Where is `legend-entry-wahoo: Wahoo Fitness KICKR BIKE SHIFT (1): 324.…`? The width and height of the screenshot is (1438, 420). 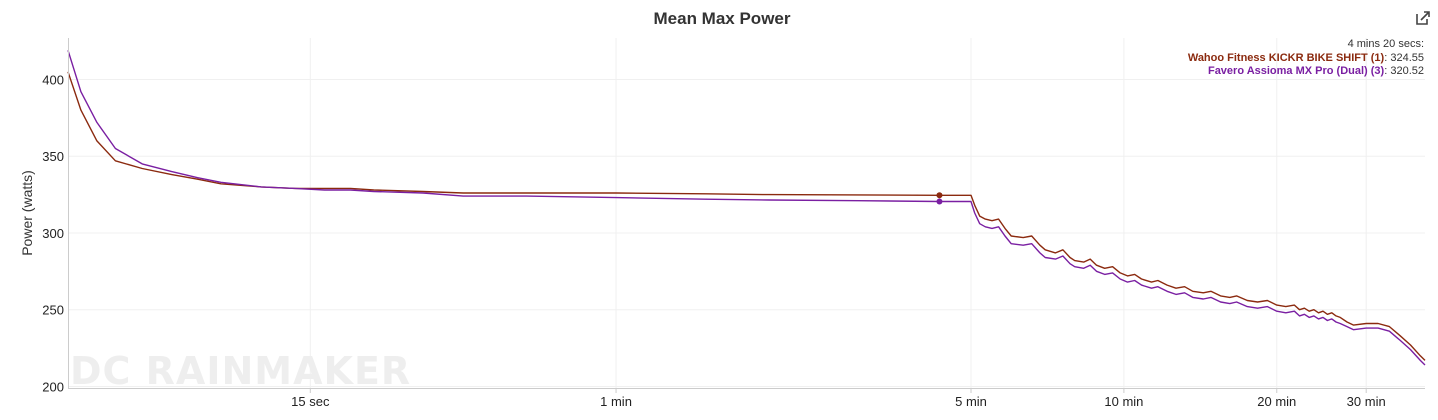
legend-entry-wahoo: Wahoo Fitness KICKR BIKE SHIFT (1): 324.… is located at coordinates (1306, 58).